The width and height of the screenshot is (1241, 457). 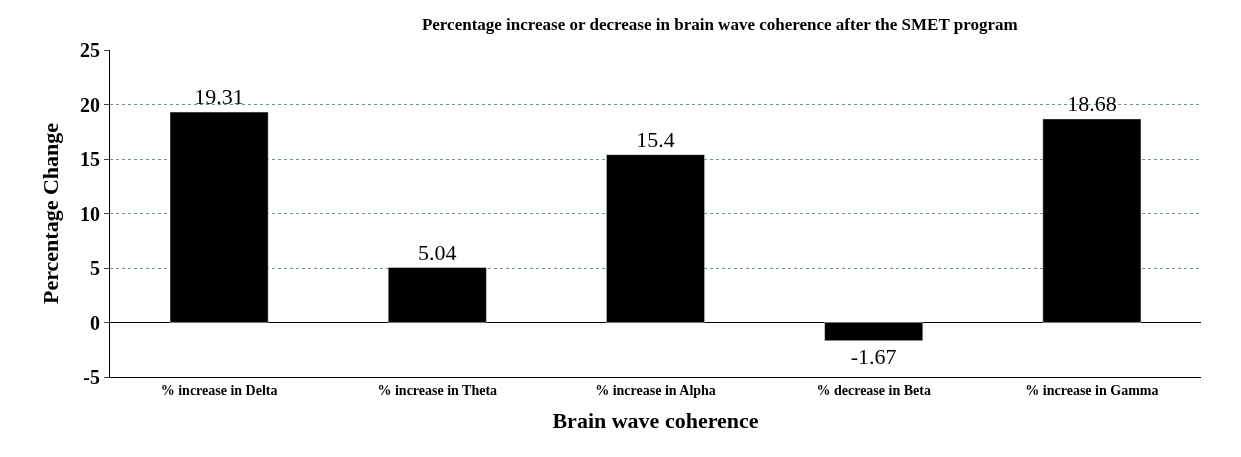 I want to click on data-label: 15.4, so click(x=655, y=139).